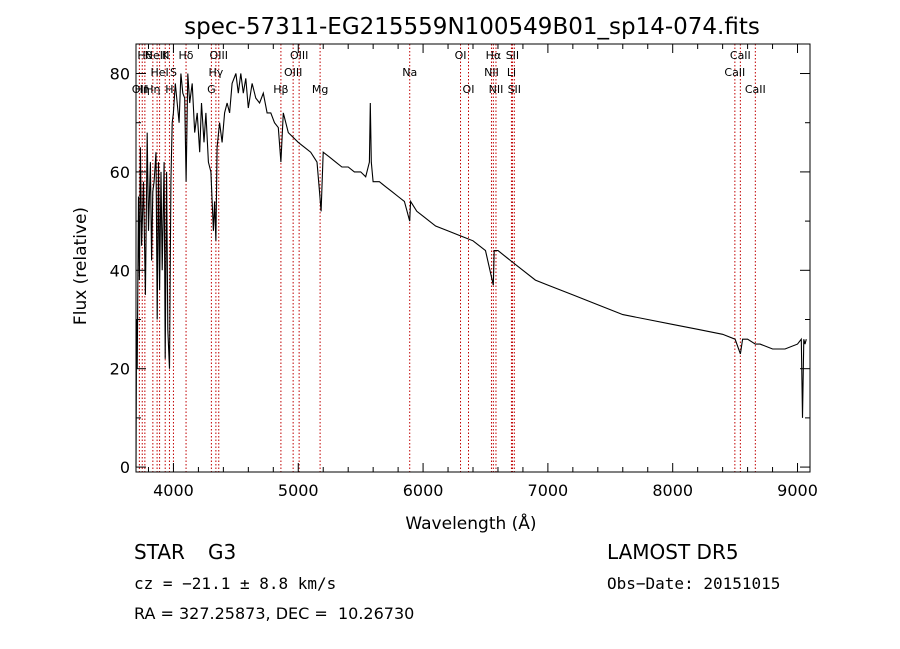 This screenshot has width=900, height=649. Describe the element at coordinates (125, 467) in the screenshot. I see `y-tick-label: 0` at that location.